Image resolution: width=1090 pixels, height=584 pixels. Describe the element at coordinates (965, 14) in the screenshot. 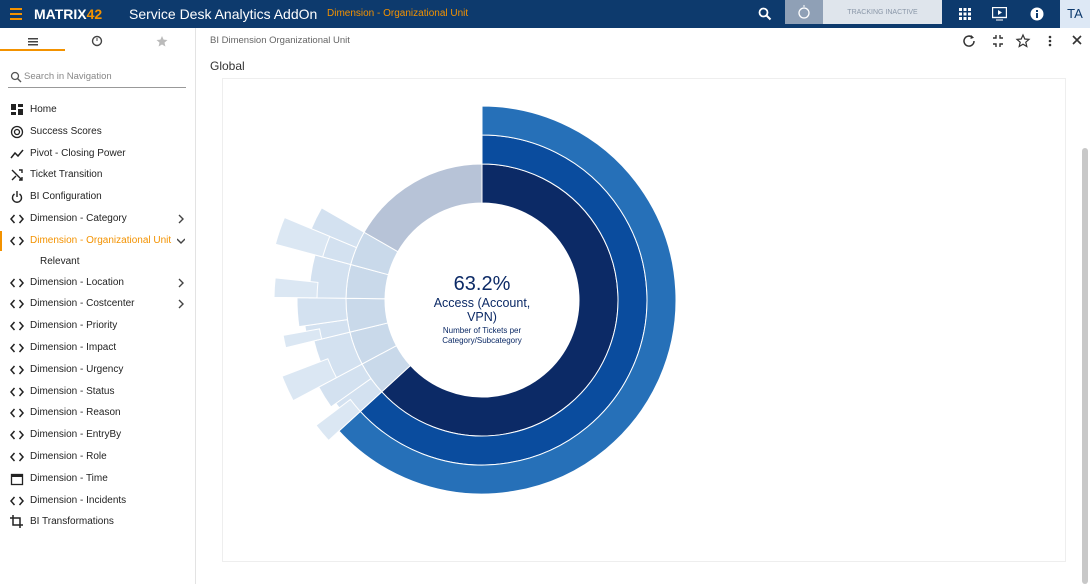

I see `apps-button` at that location.